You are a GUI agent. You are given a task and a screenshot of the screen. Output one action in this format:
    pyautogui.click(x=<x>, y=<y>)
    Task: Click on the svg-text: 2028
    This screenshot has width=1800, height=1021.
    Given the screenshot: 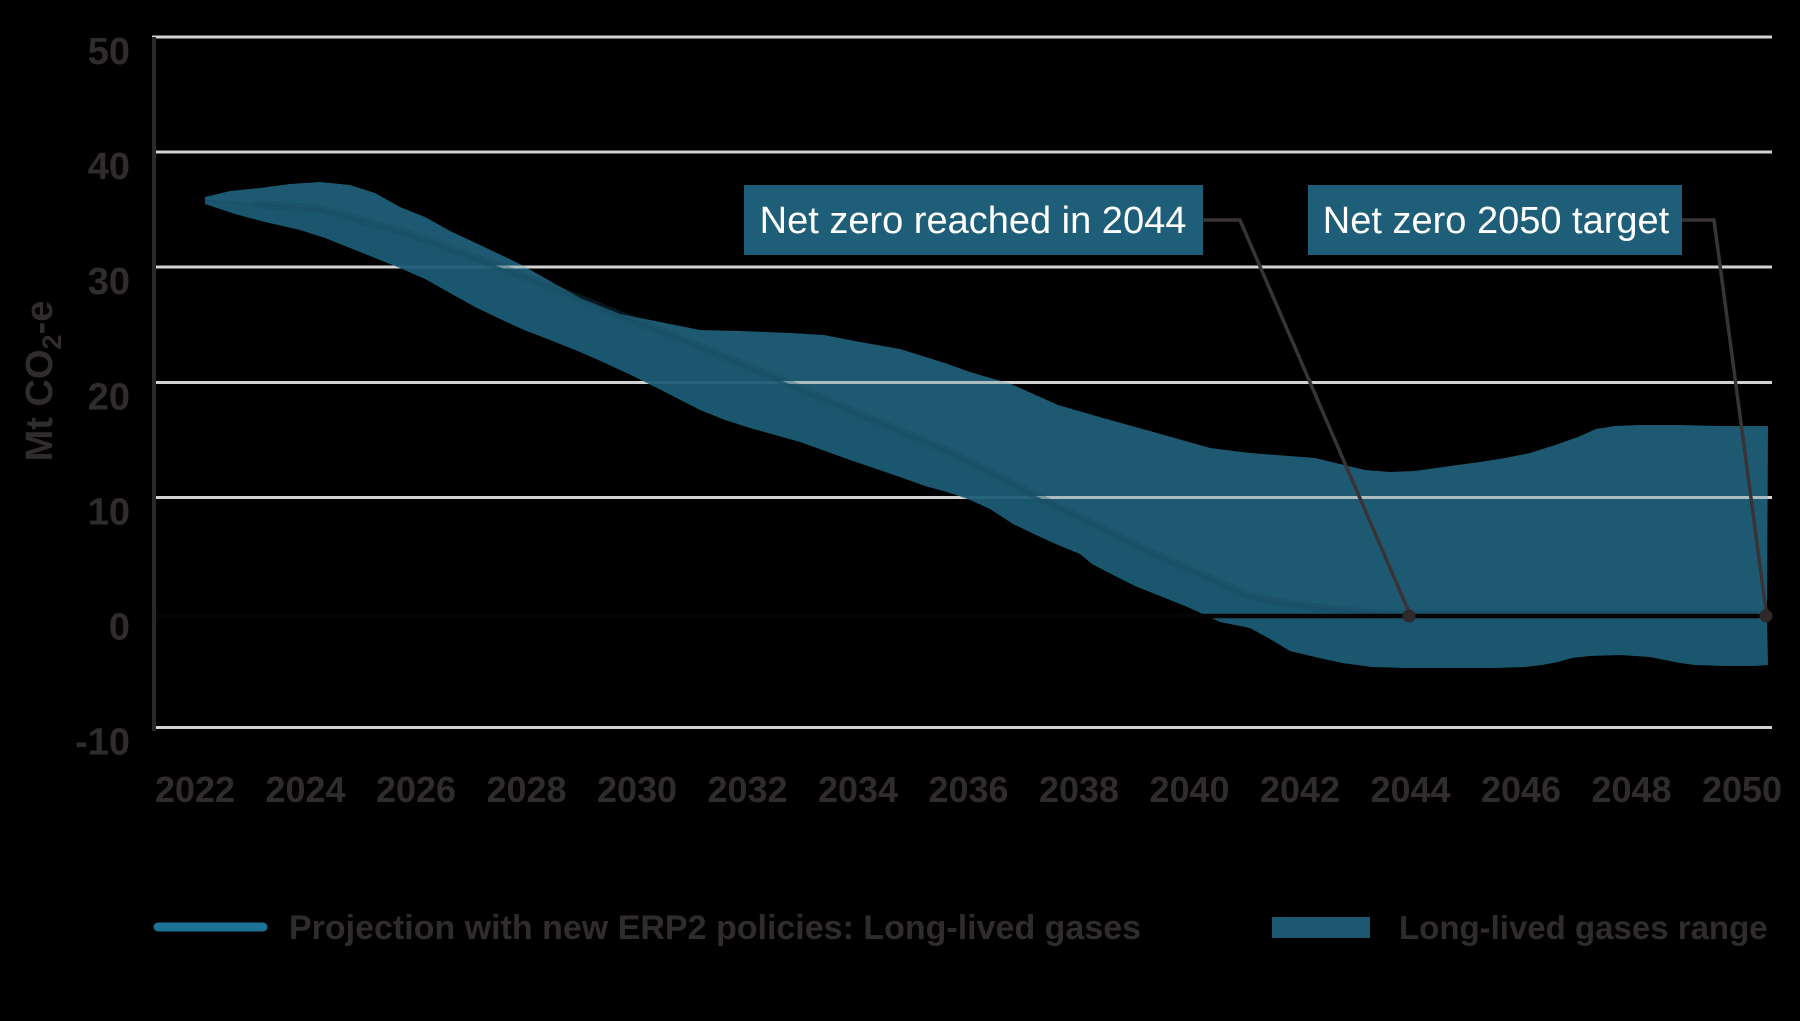 What is the action you would take?
    pyautogui.click(x=526, y=789)
    